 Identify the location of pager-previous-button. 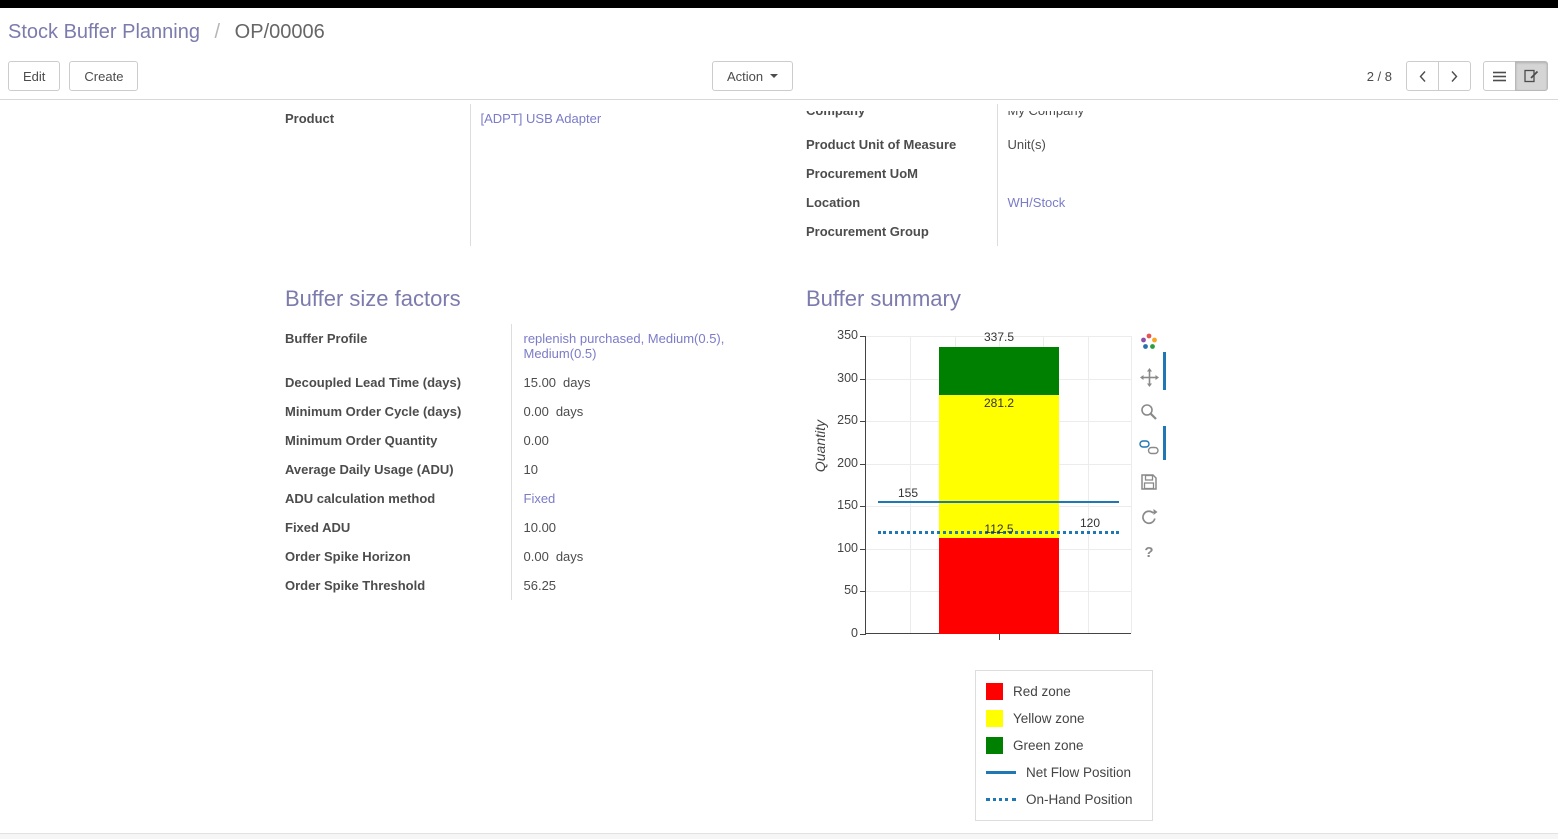
(1422, 76).